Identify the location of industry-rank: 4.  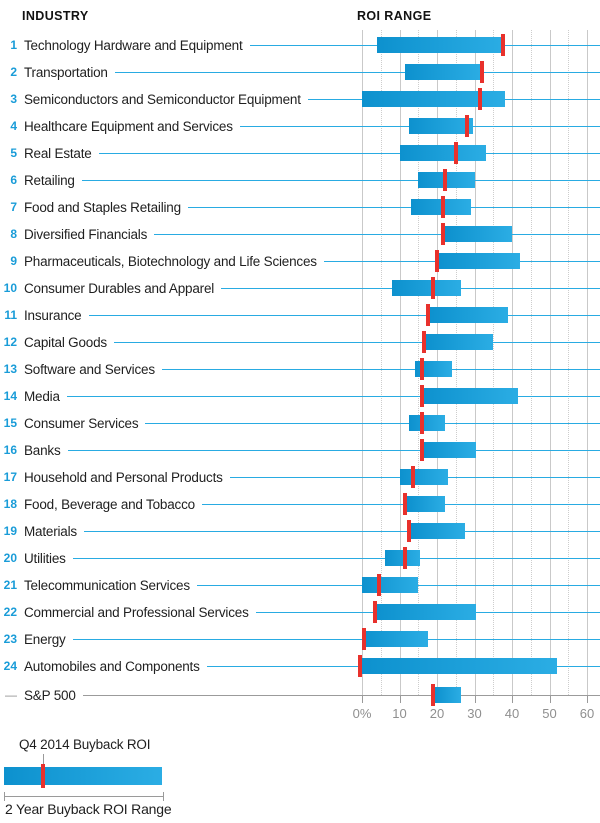
(13, 126).